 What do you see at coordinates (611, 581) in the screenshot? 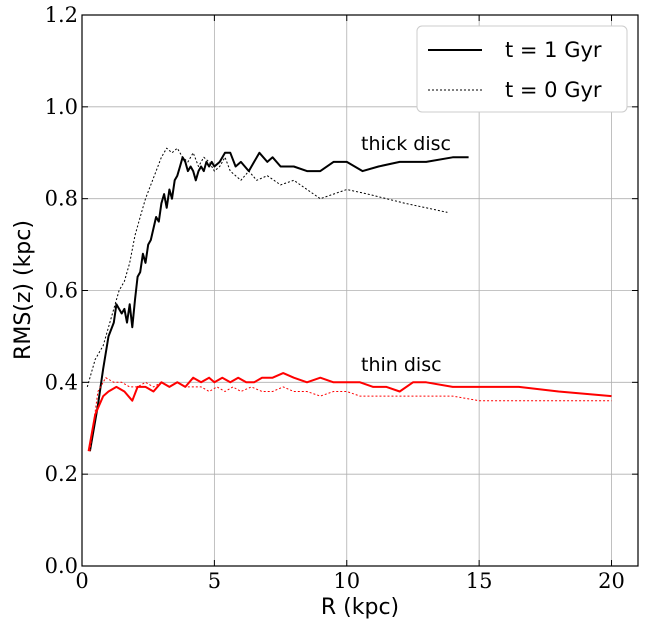
I see `x-tick-label: 20` at bounding box center [611, 581].